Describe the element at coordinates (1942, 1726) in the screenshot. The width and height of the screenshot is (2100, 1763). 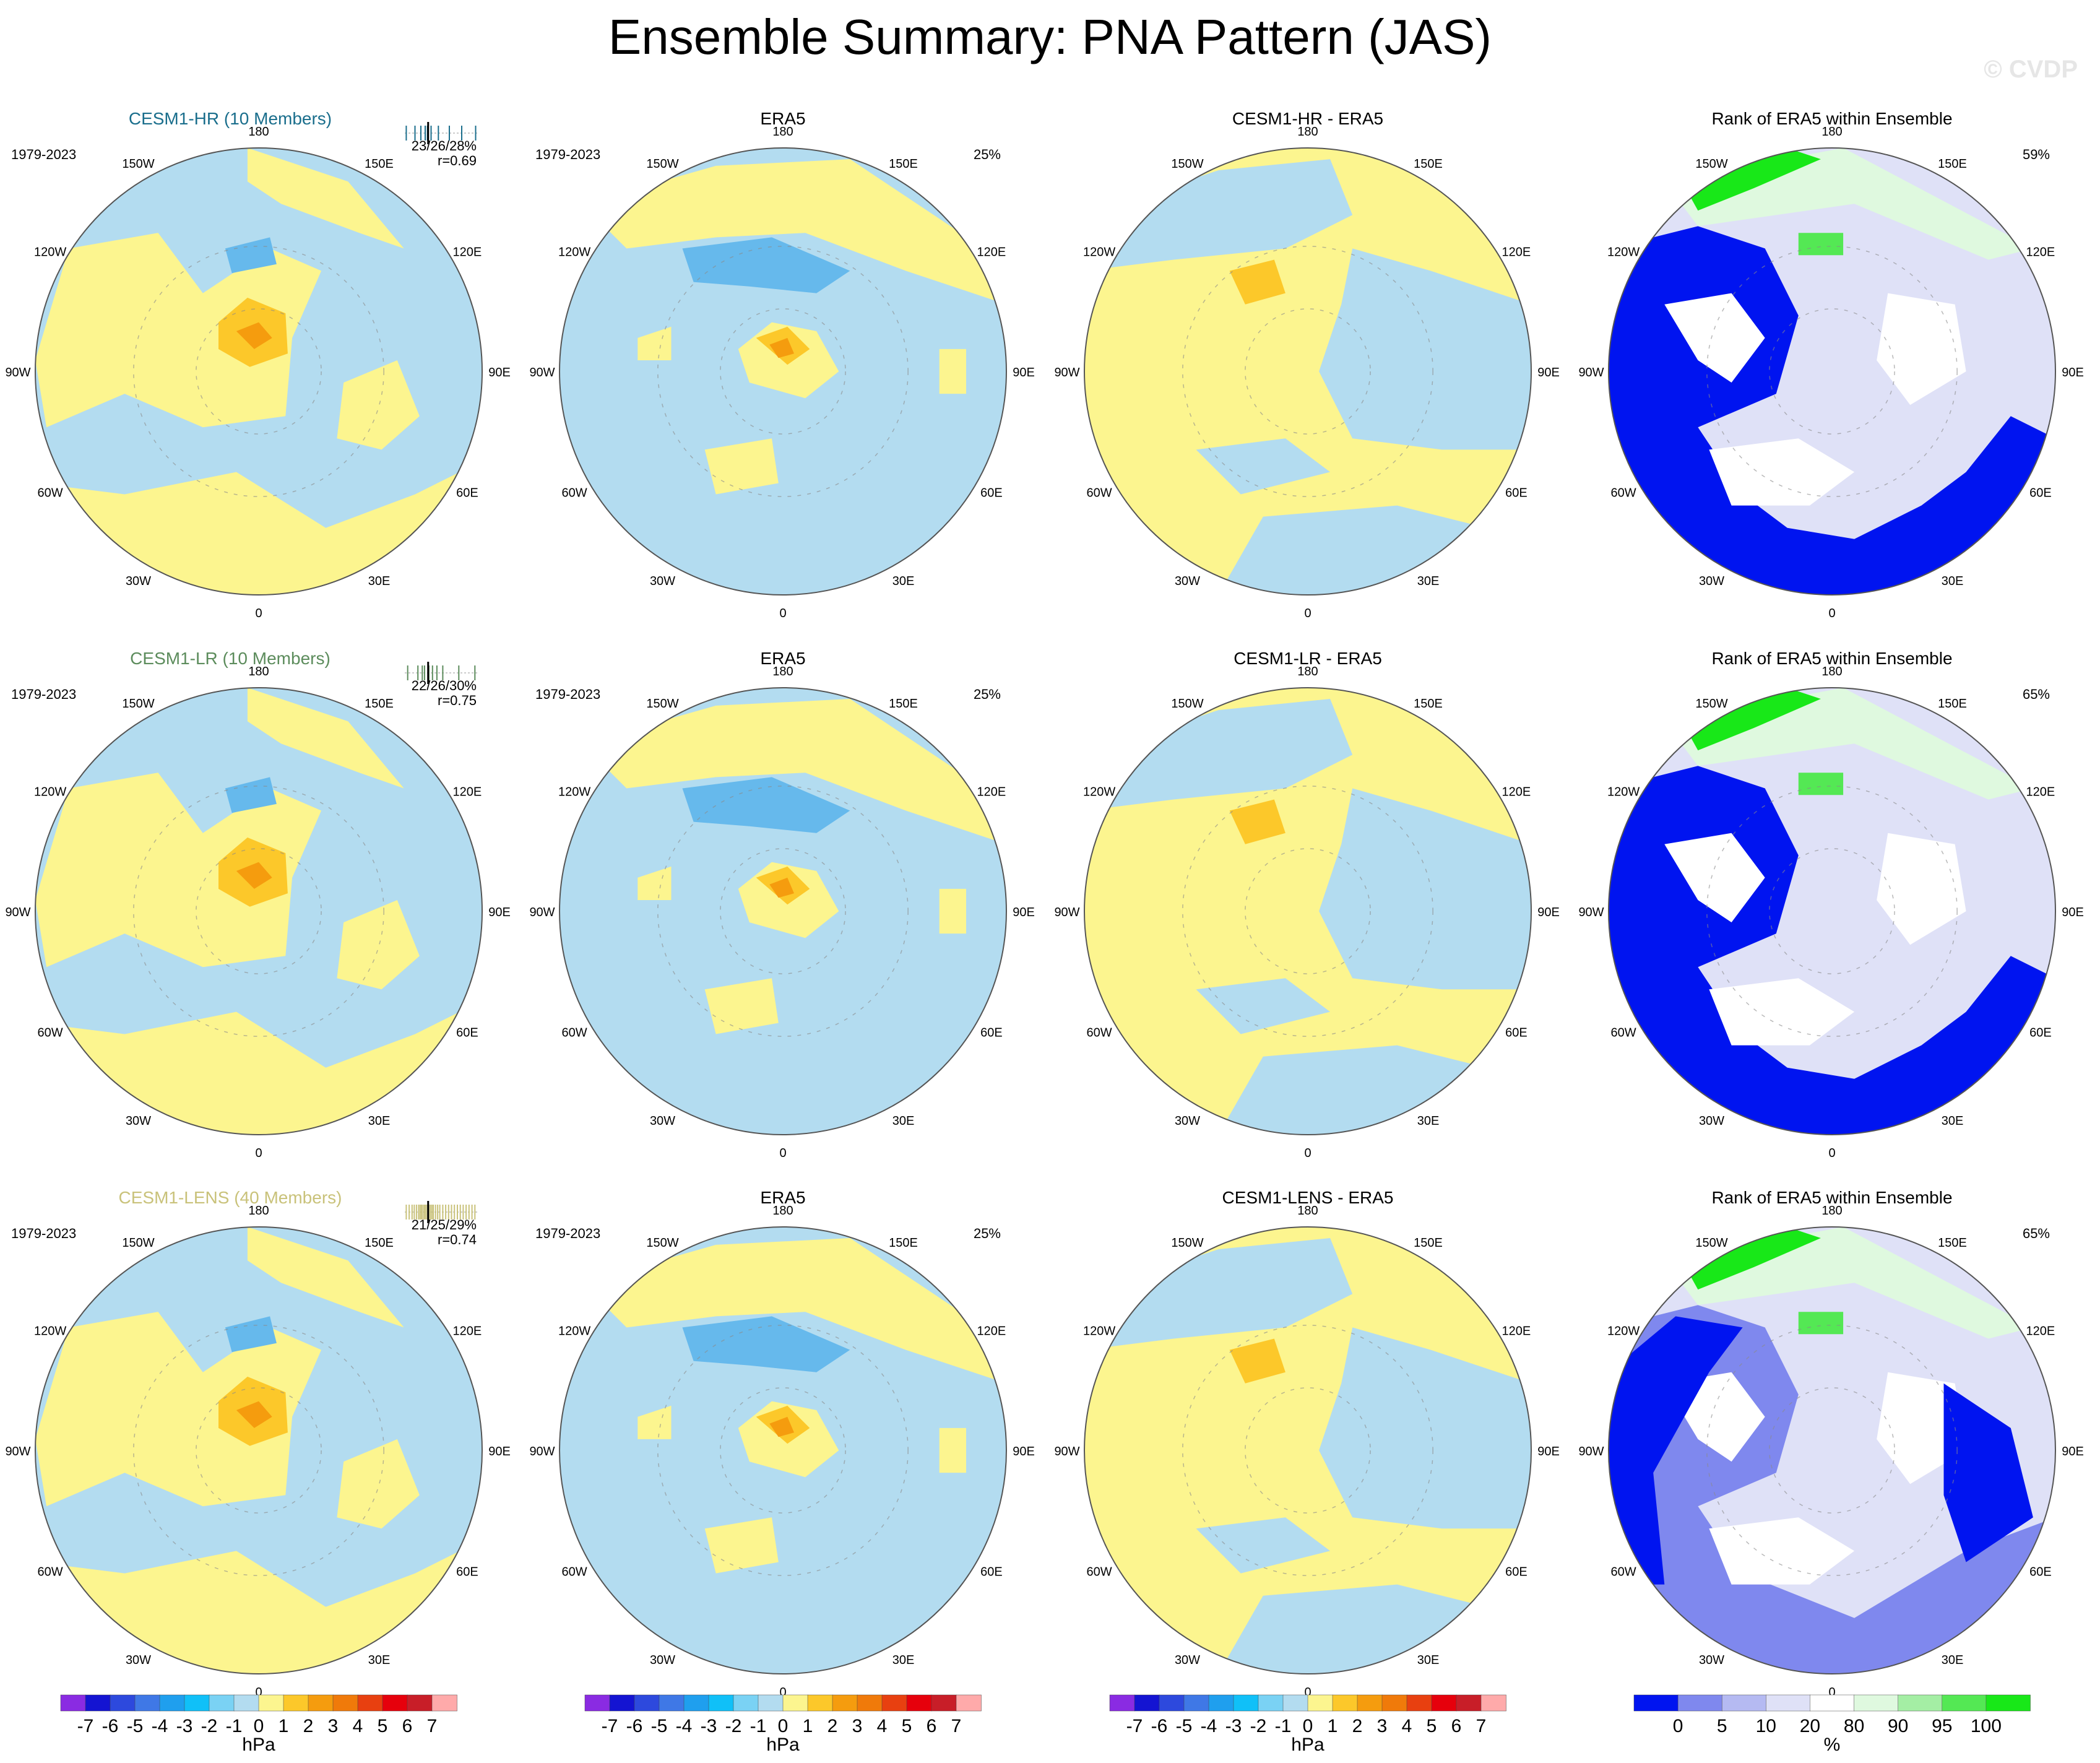
I see `colorbar-tick: 95` at that location.